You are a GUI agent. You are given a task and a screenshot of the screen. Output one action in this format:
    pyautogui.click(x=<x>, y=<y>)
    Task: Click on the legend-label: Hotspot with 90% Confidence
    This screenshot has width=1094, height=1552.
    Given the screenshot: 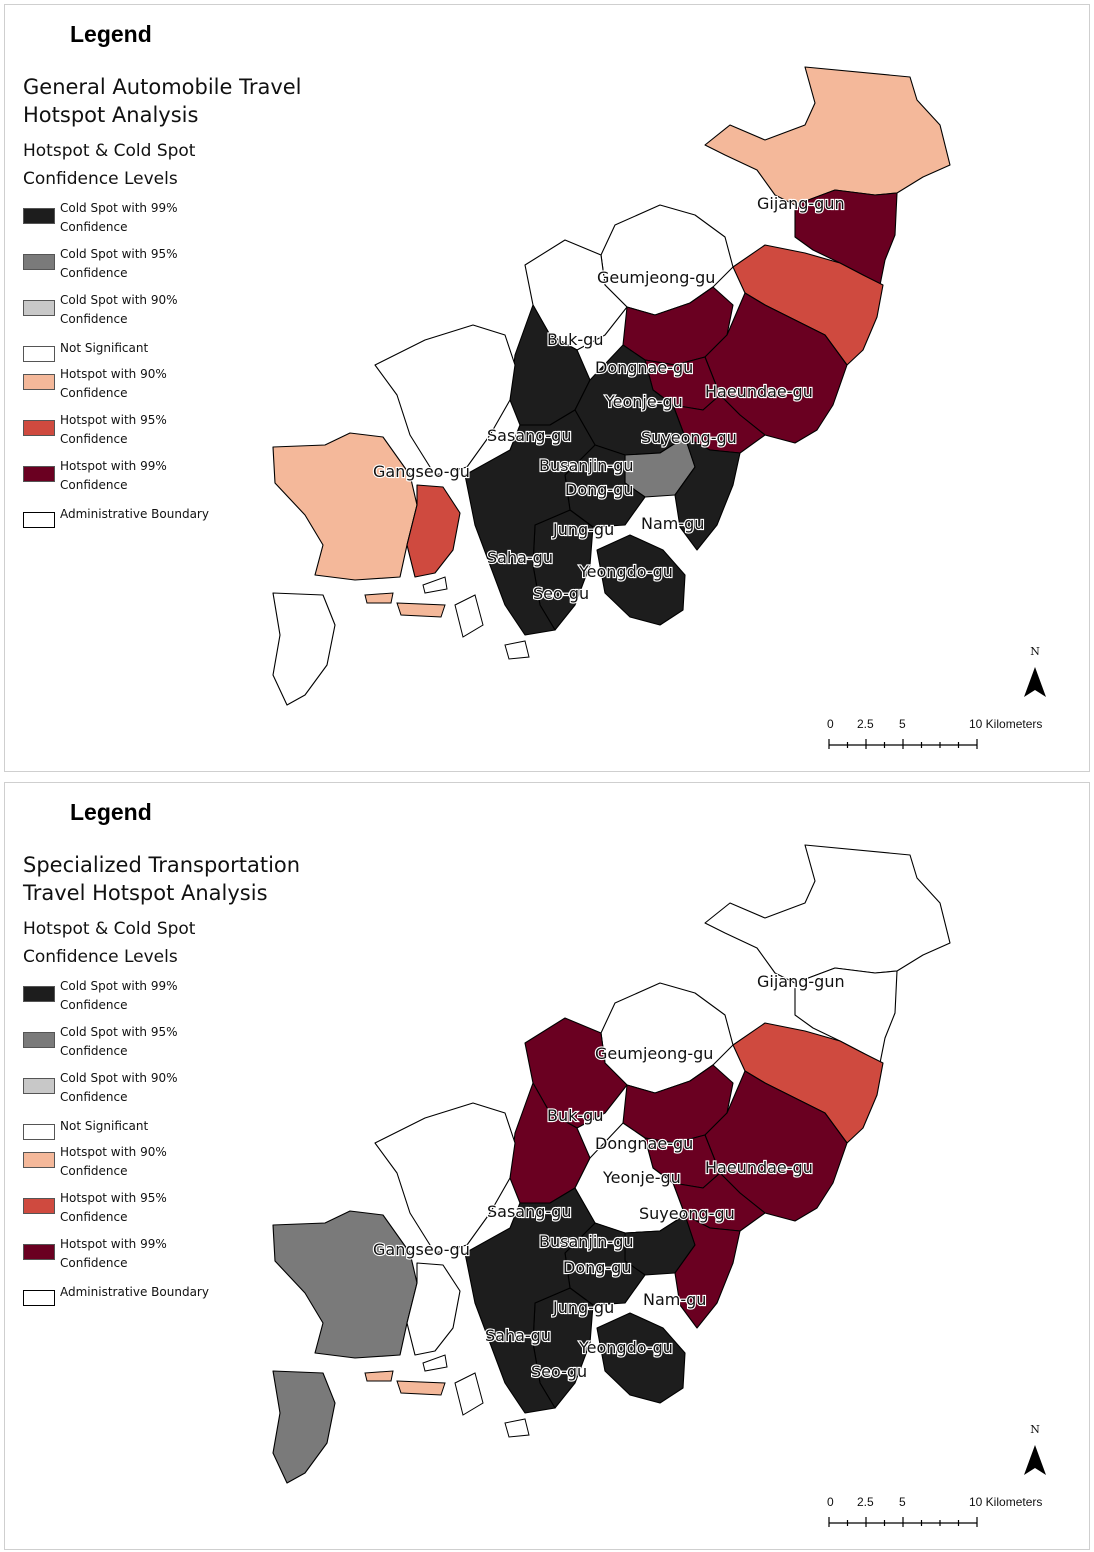 What is the action you would take?
    pyautogui.click(x=113, y=1161)
    